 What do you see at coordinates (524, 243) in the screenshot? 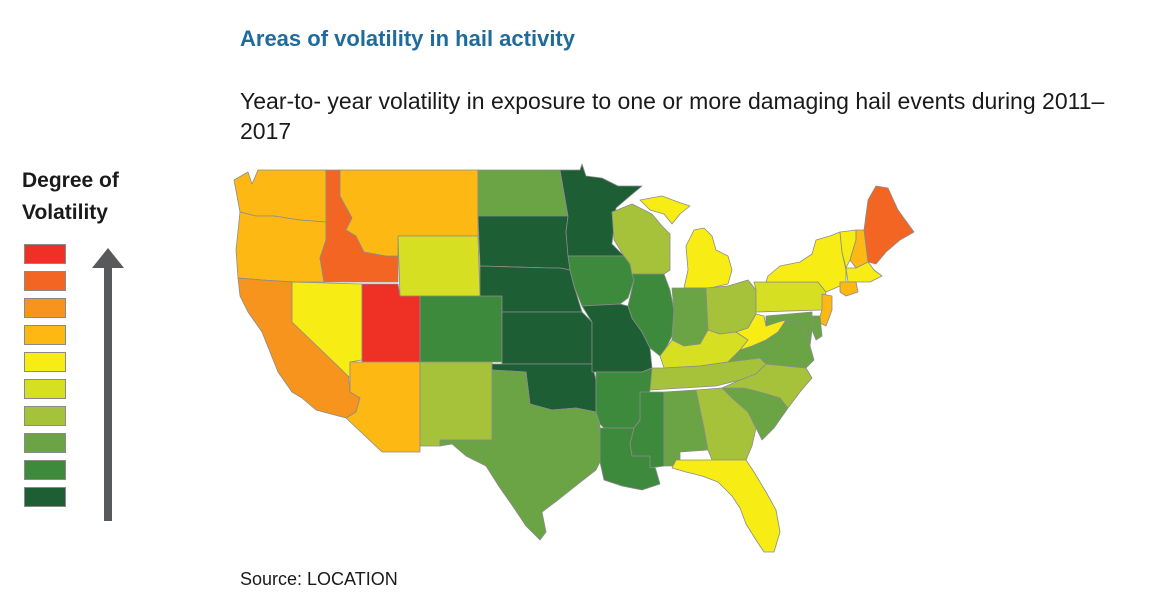
I see `state-SD` at bounding box center [524, 243].